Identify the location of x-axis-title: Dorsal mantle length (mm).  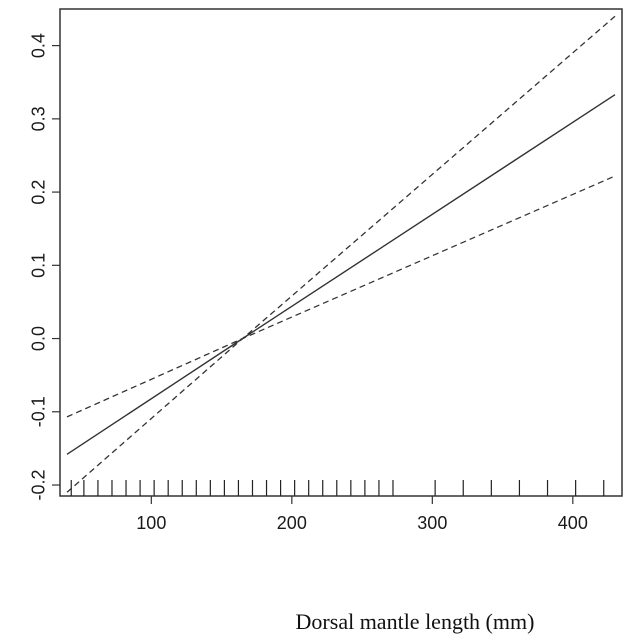
(415, 621).